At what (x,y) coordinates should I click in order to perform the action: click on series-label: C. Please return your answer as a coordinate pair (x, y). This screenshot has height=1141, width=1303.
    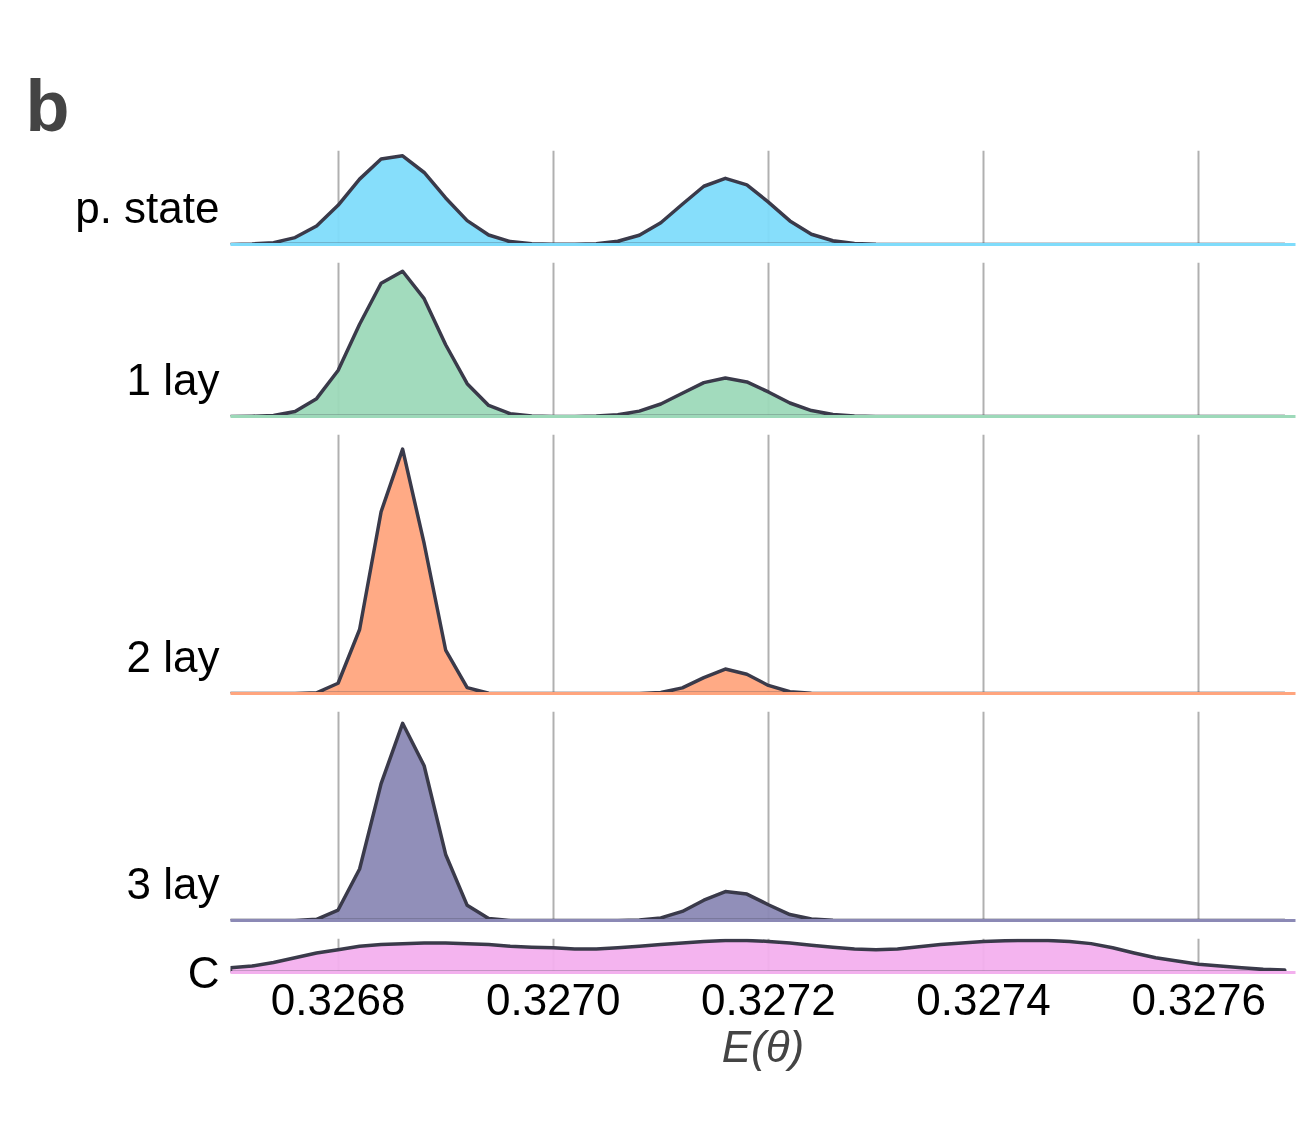
    Looking at the image, I should click on (203, 972).